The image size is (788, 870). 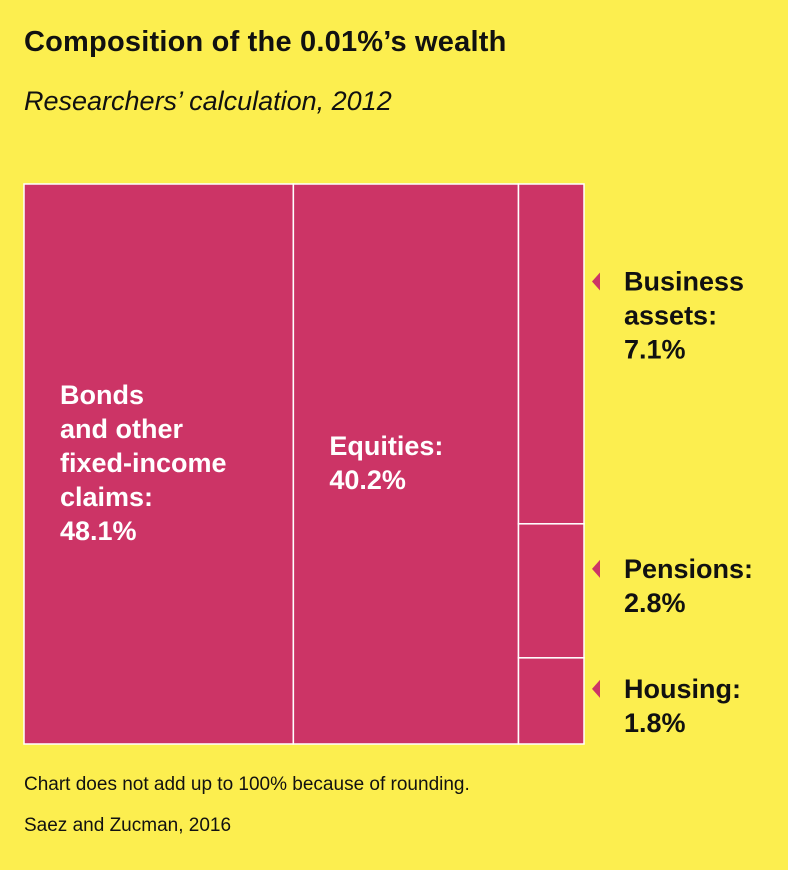 I want to click on tile-business-assets, so click(x=551, y=354).